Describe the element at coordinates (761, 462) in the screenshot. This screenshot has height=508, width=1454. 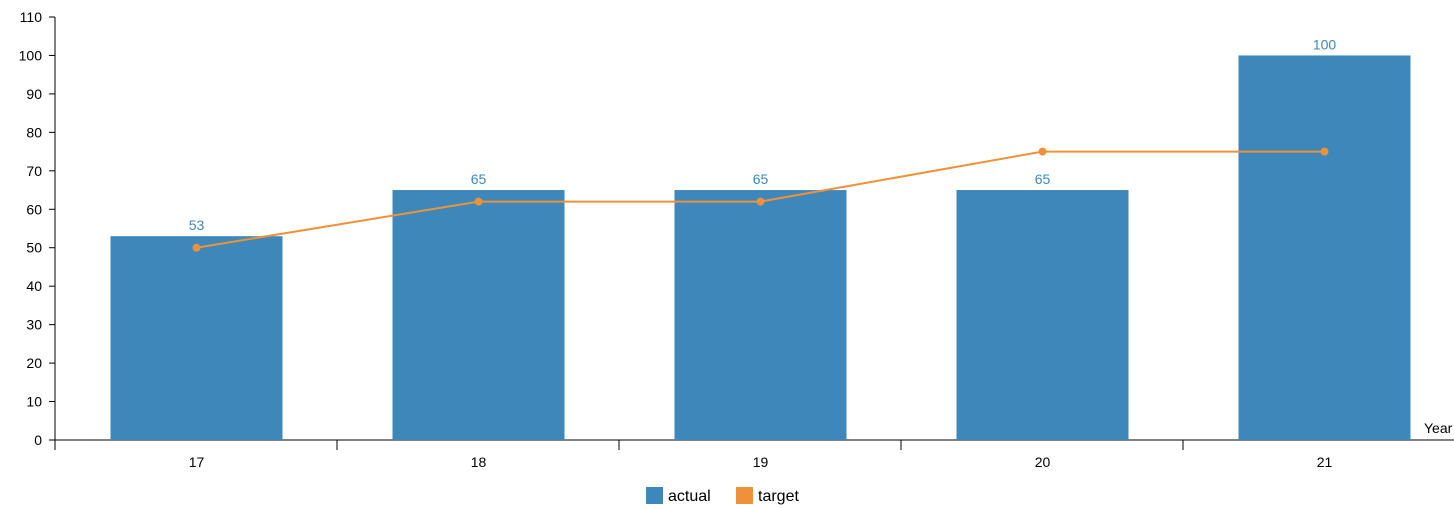
I see `x-tick-label: 19` at that location.